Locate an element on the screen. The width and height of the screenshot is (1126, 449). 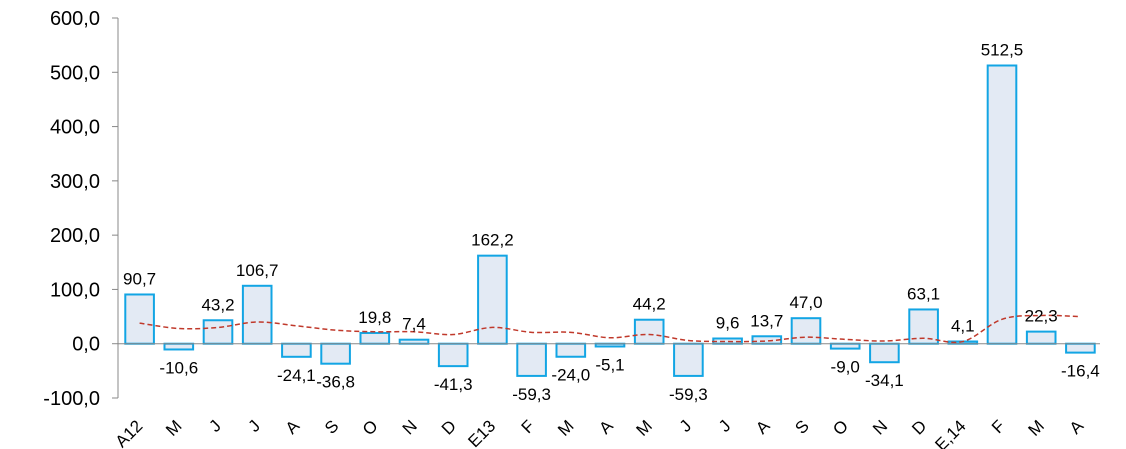
trend-line is located at coordinates (610, 329).